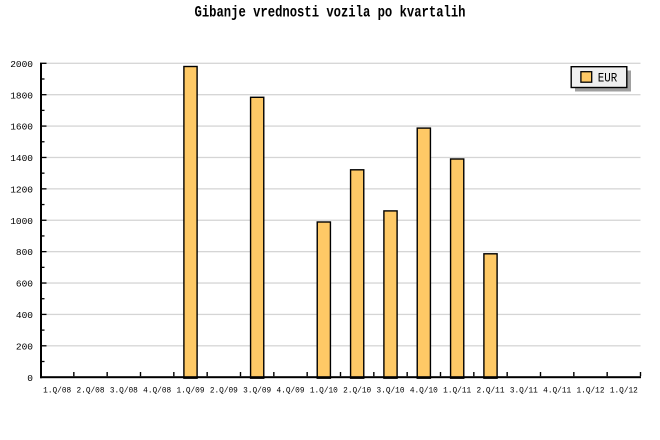 The width and height of the screenshot is (660, 440). Describe the element at coordinates (21, 221) in the screenshot. I see `svg-text: 1000` at that location.